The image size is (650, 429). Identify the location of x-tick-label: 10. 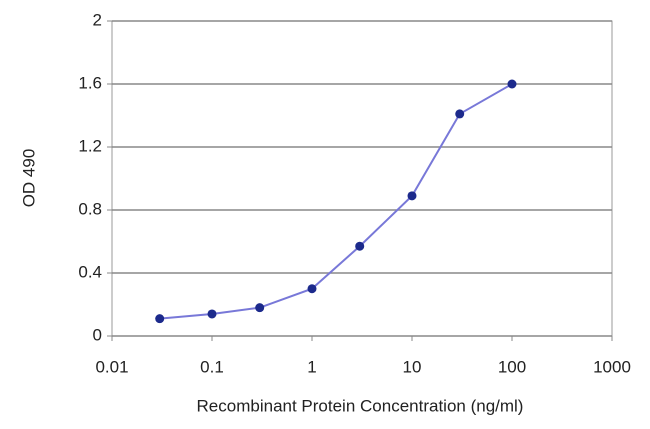
(412, 366).